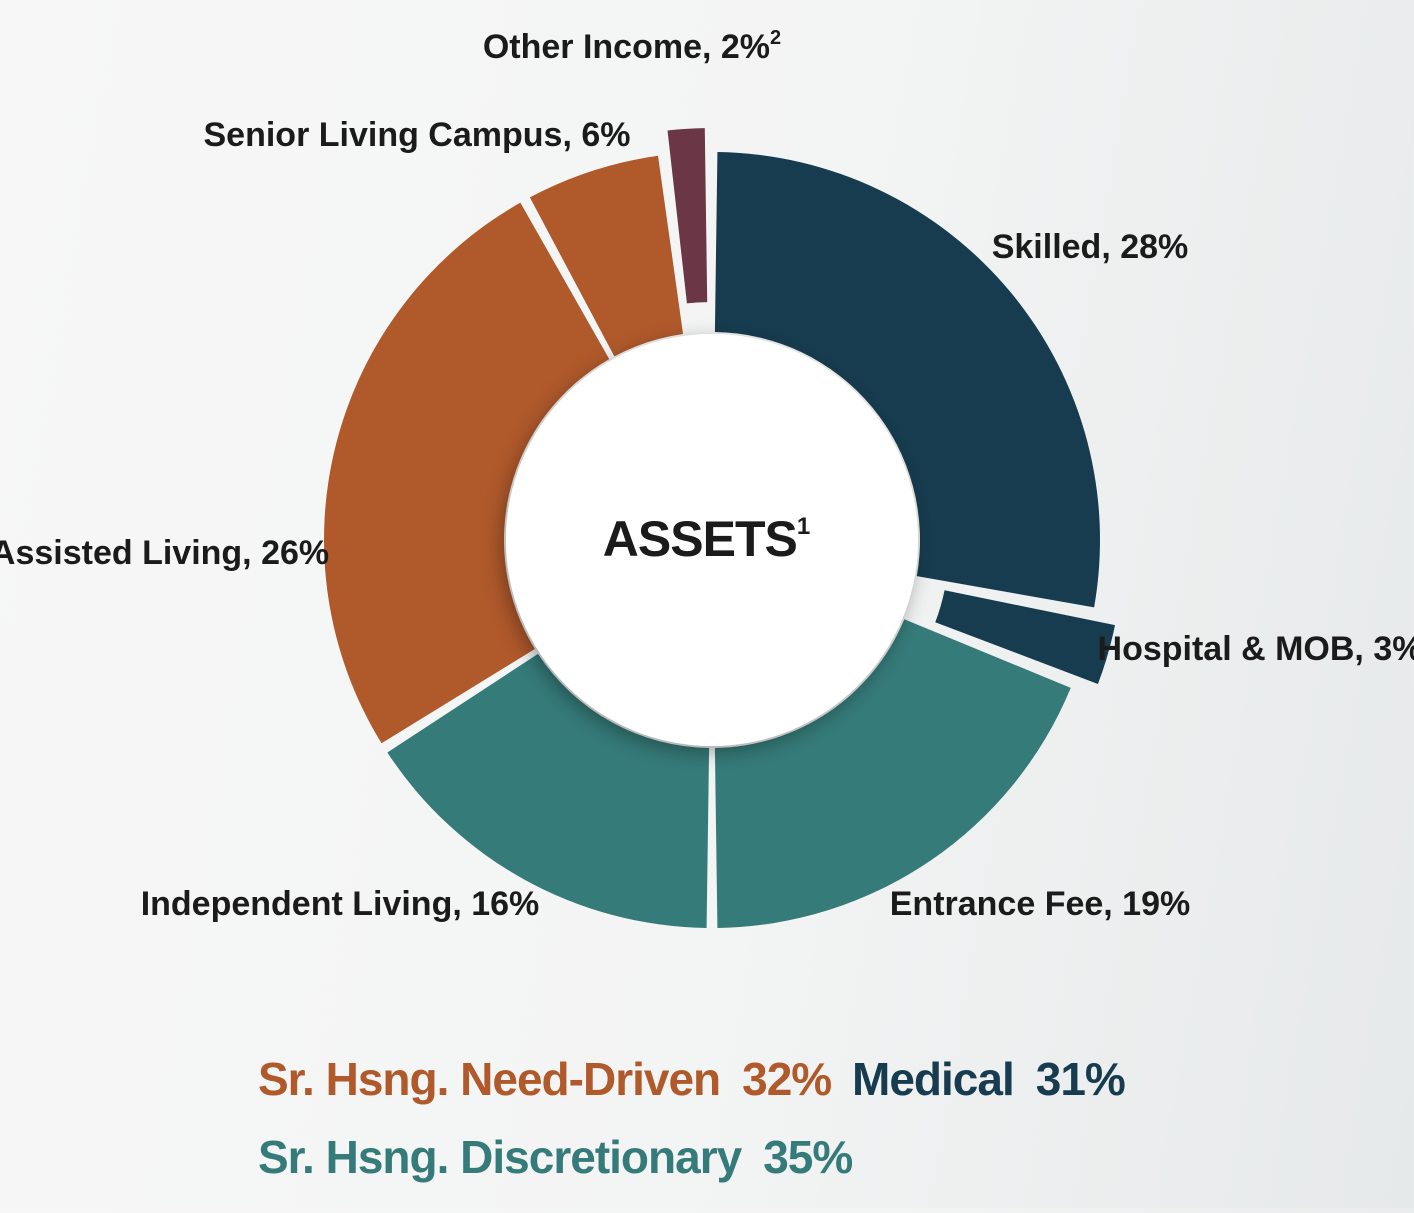  I want to click on slice-hospital-and-mob, so click(1025, 637).